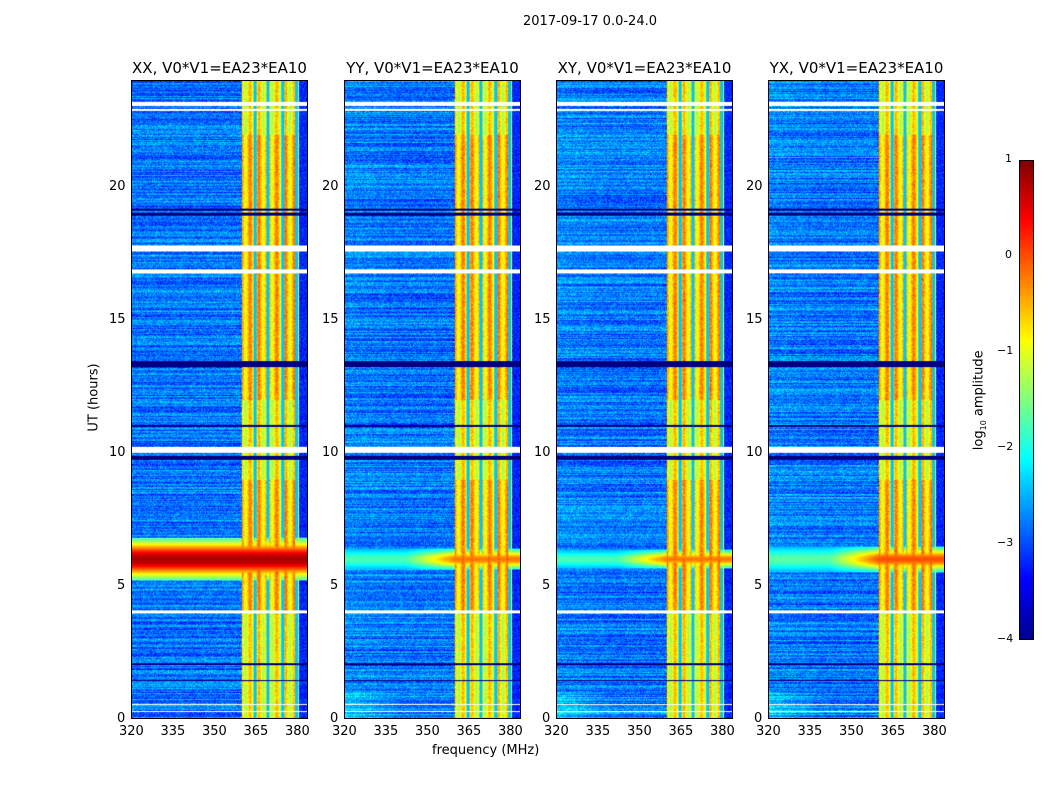  Describe the element at coordinates (94, 397) in the screenshot. I see `y-axis-label: UT (hours)` at that location.